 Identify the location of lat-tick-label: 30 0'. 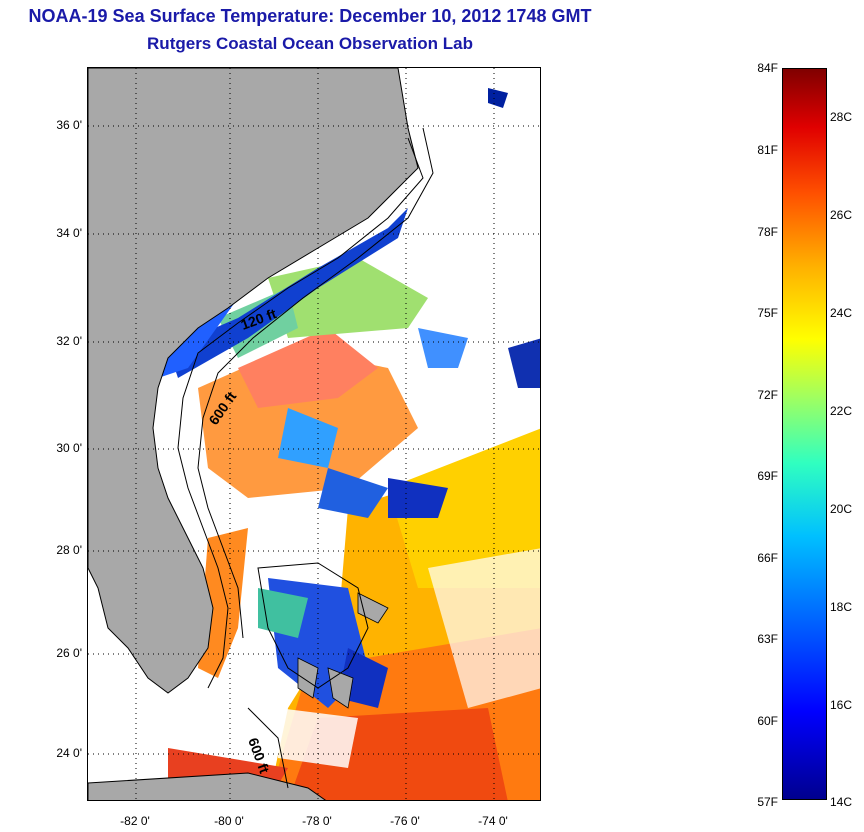
(69, 448).